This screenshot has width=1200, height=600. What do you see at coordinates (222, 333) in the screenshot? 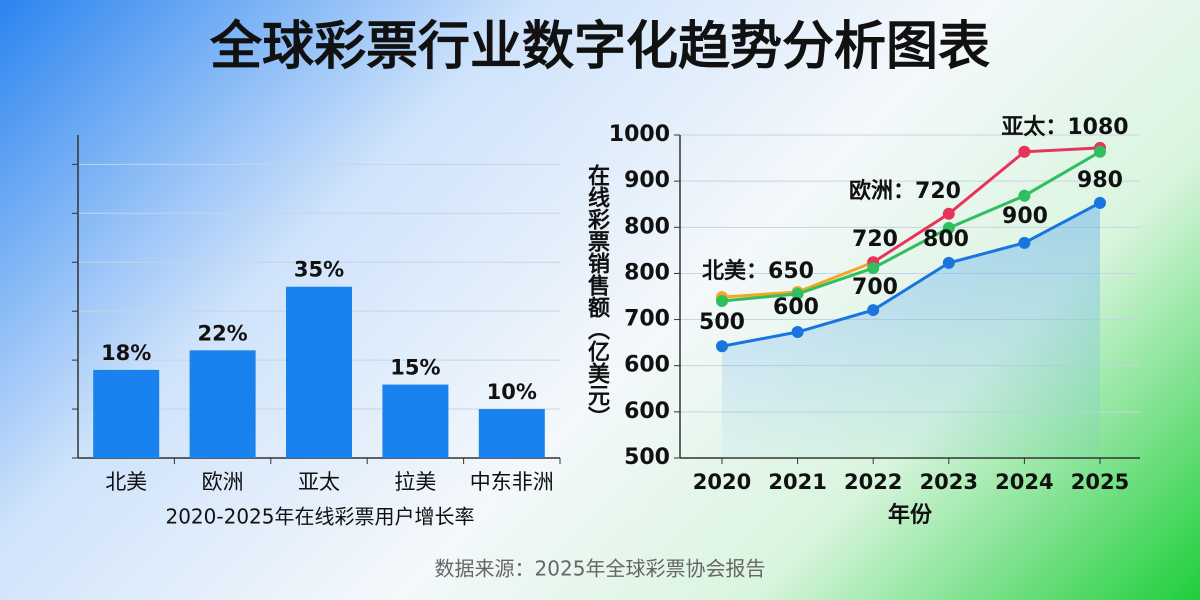
I see `data-label: 22%` at bounding box center [222, 333].